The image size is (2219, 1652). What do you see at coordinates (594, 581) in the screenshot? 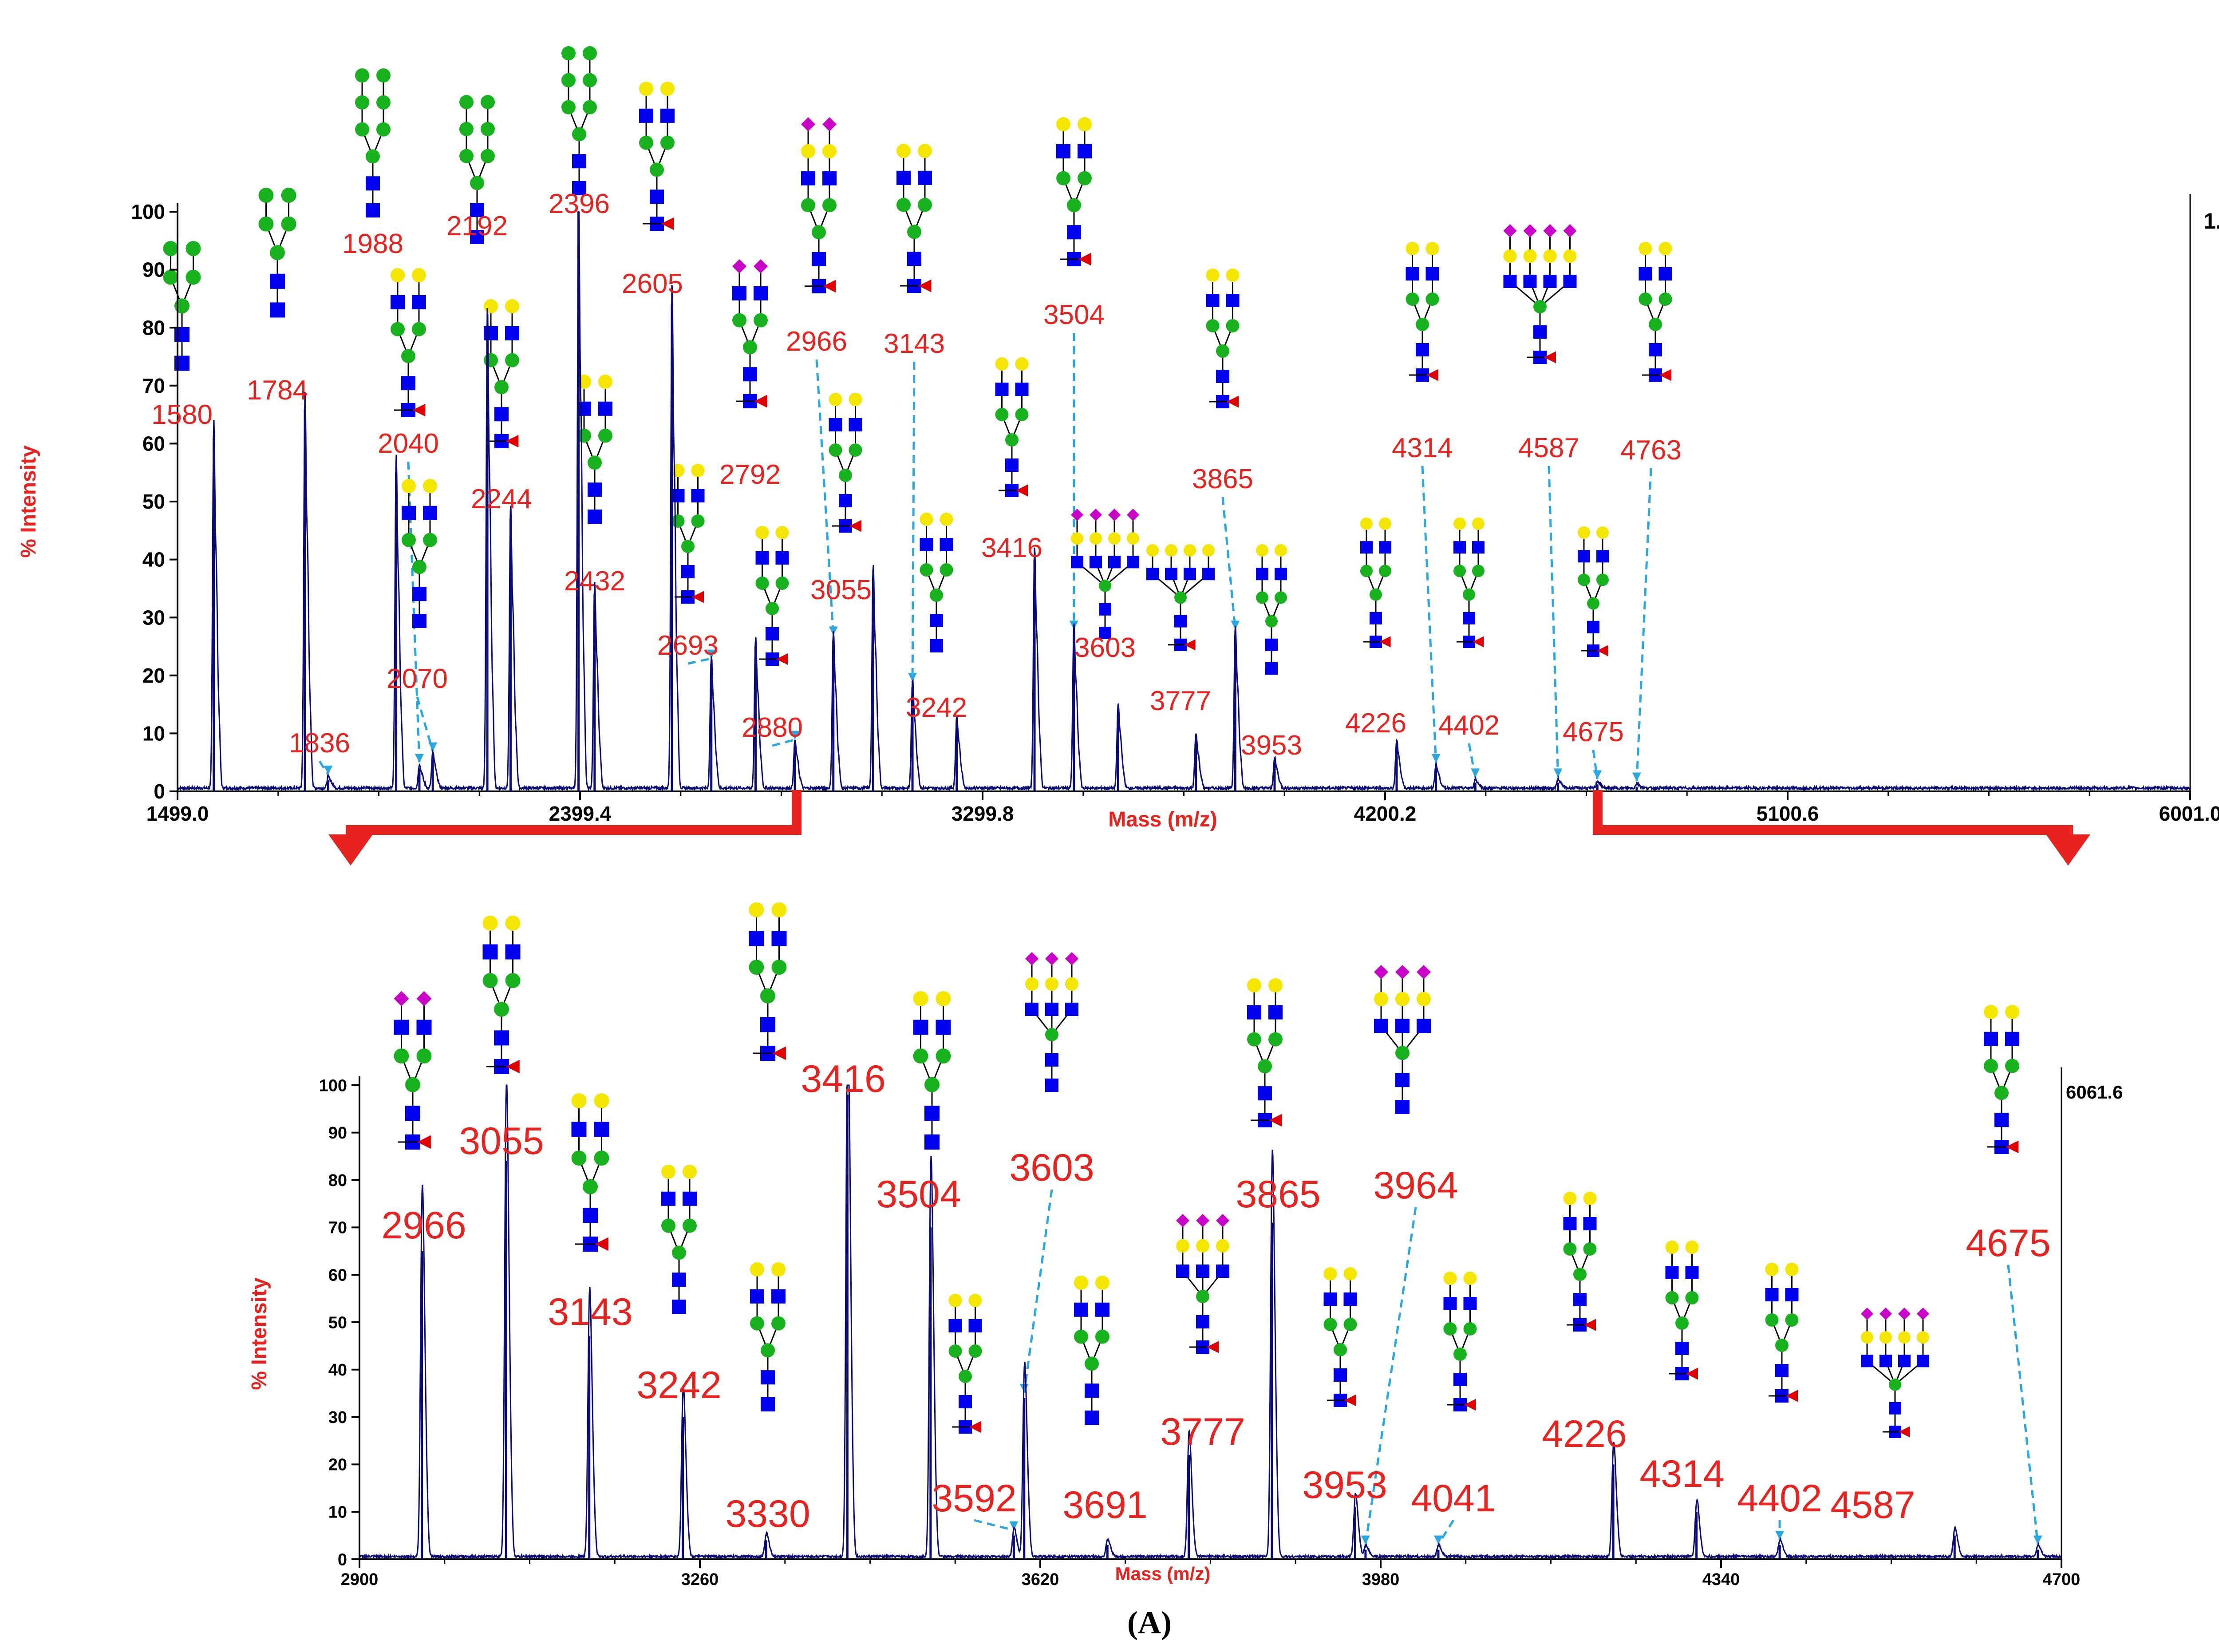
I see `peak-label-2432: 2432` at bounding box center [594, 581].